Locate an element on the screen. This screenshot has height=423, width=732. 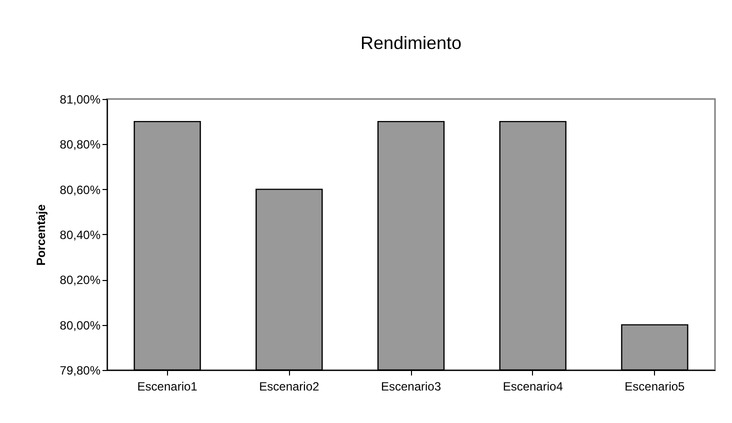
y-tick-label: 80,00% is located at coordinates (80, 325).